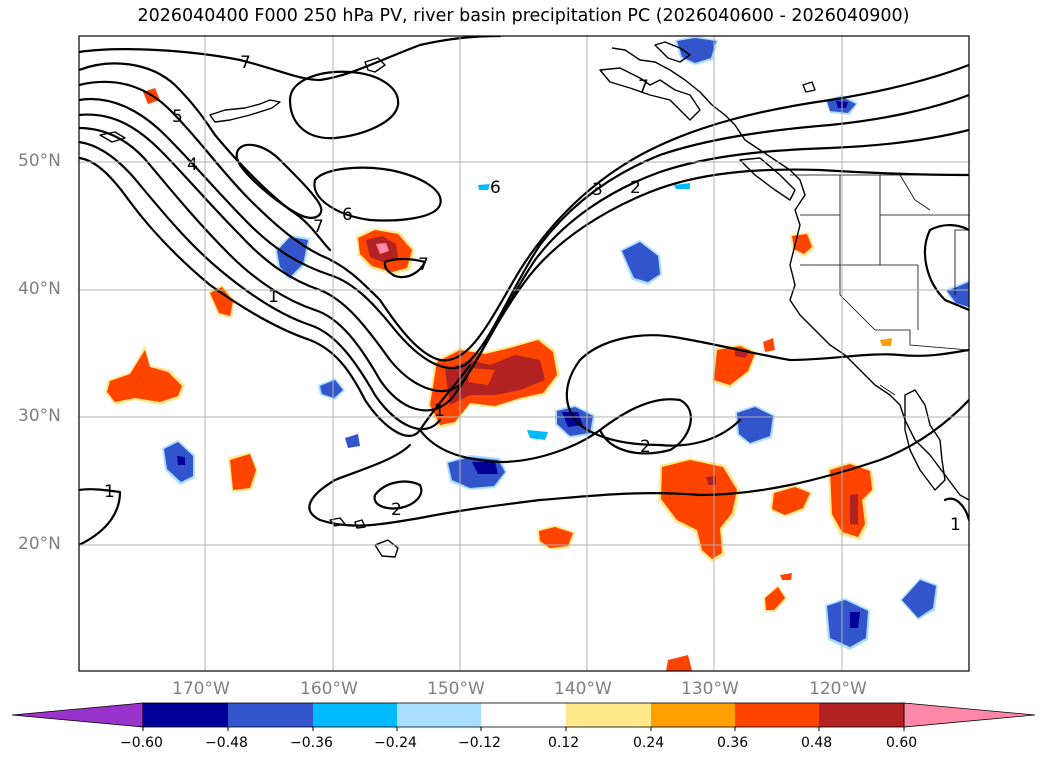 Image resolution: width=1047 pixels, height=765 pixels. I want to click on colorbar, so click(523, 716).